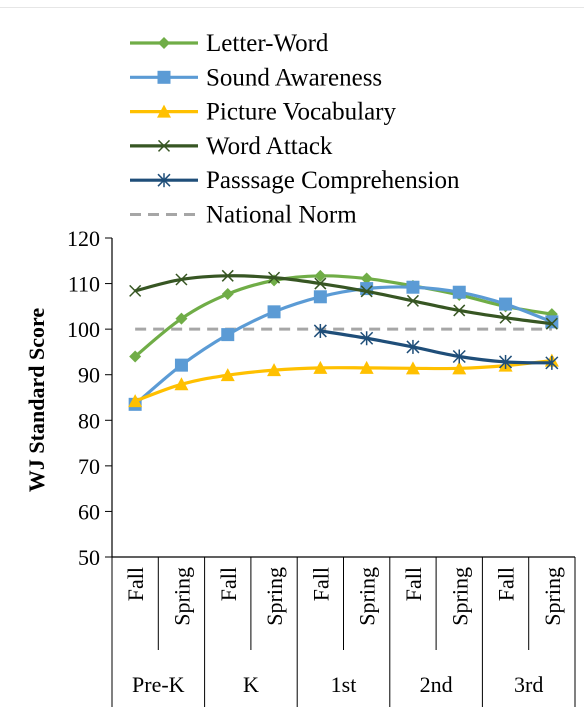  Describe the element at coordinates (84, 284) in the screenshot. I see `y-tick-label: 110` at that location.